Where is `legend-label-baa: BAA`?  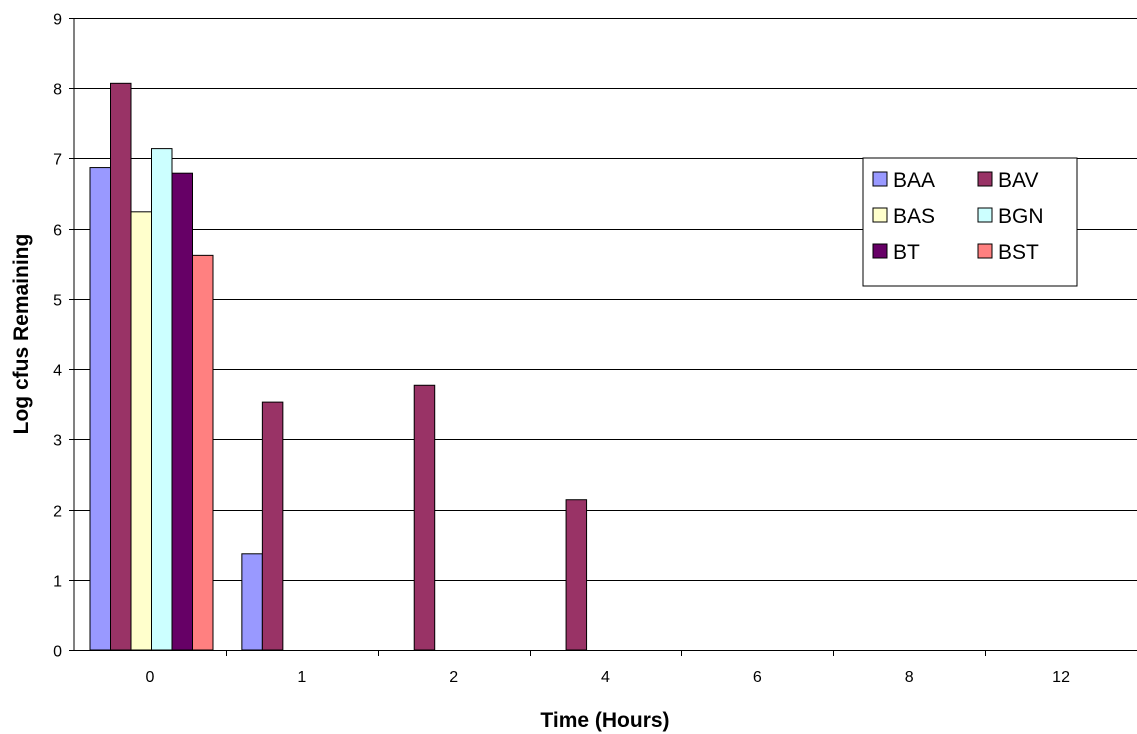
legend-label-baa: BAA is located at coordinates (914, 180).